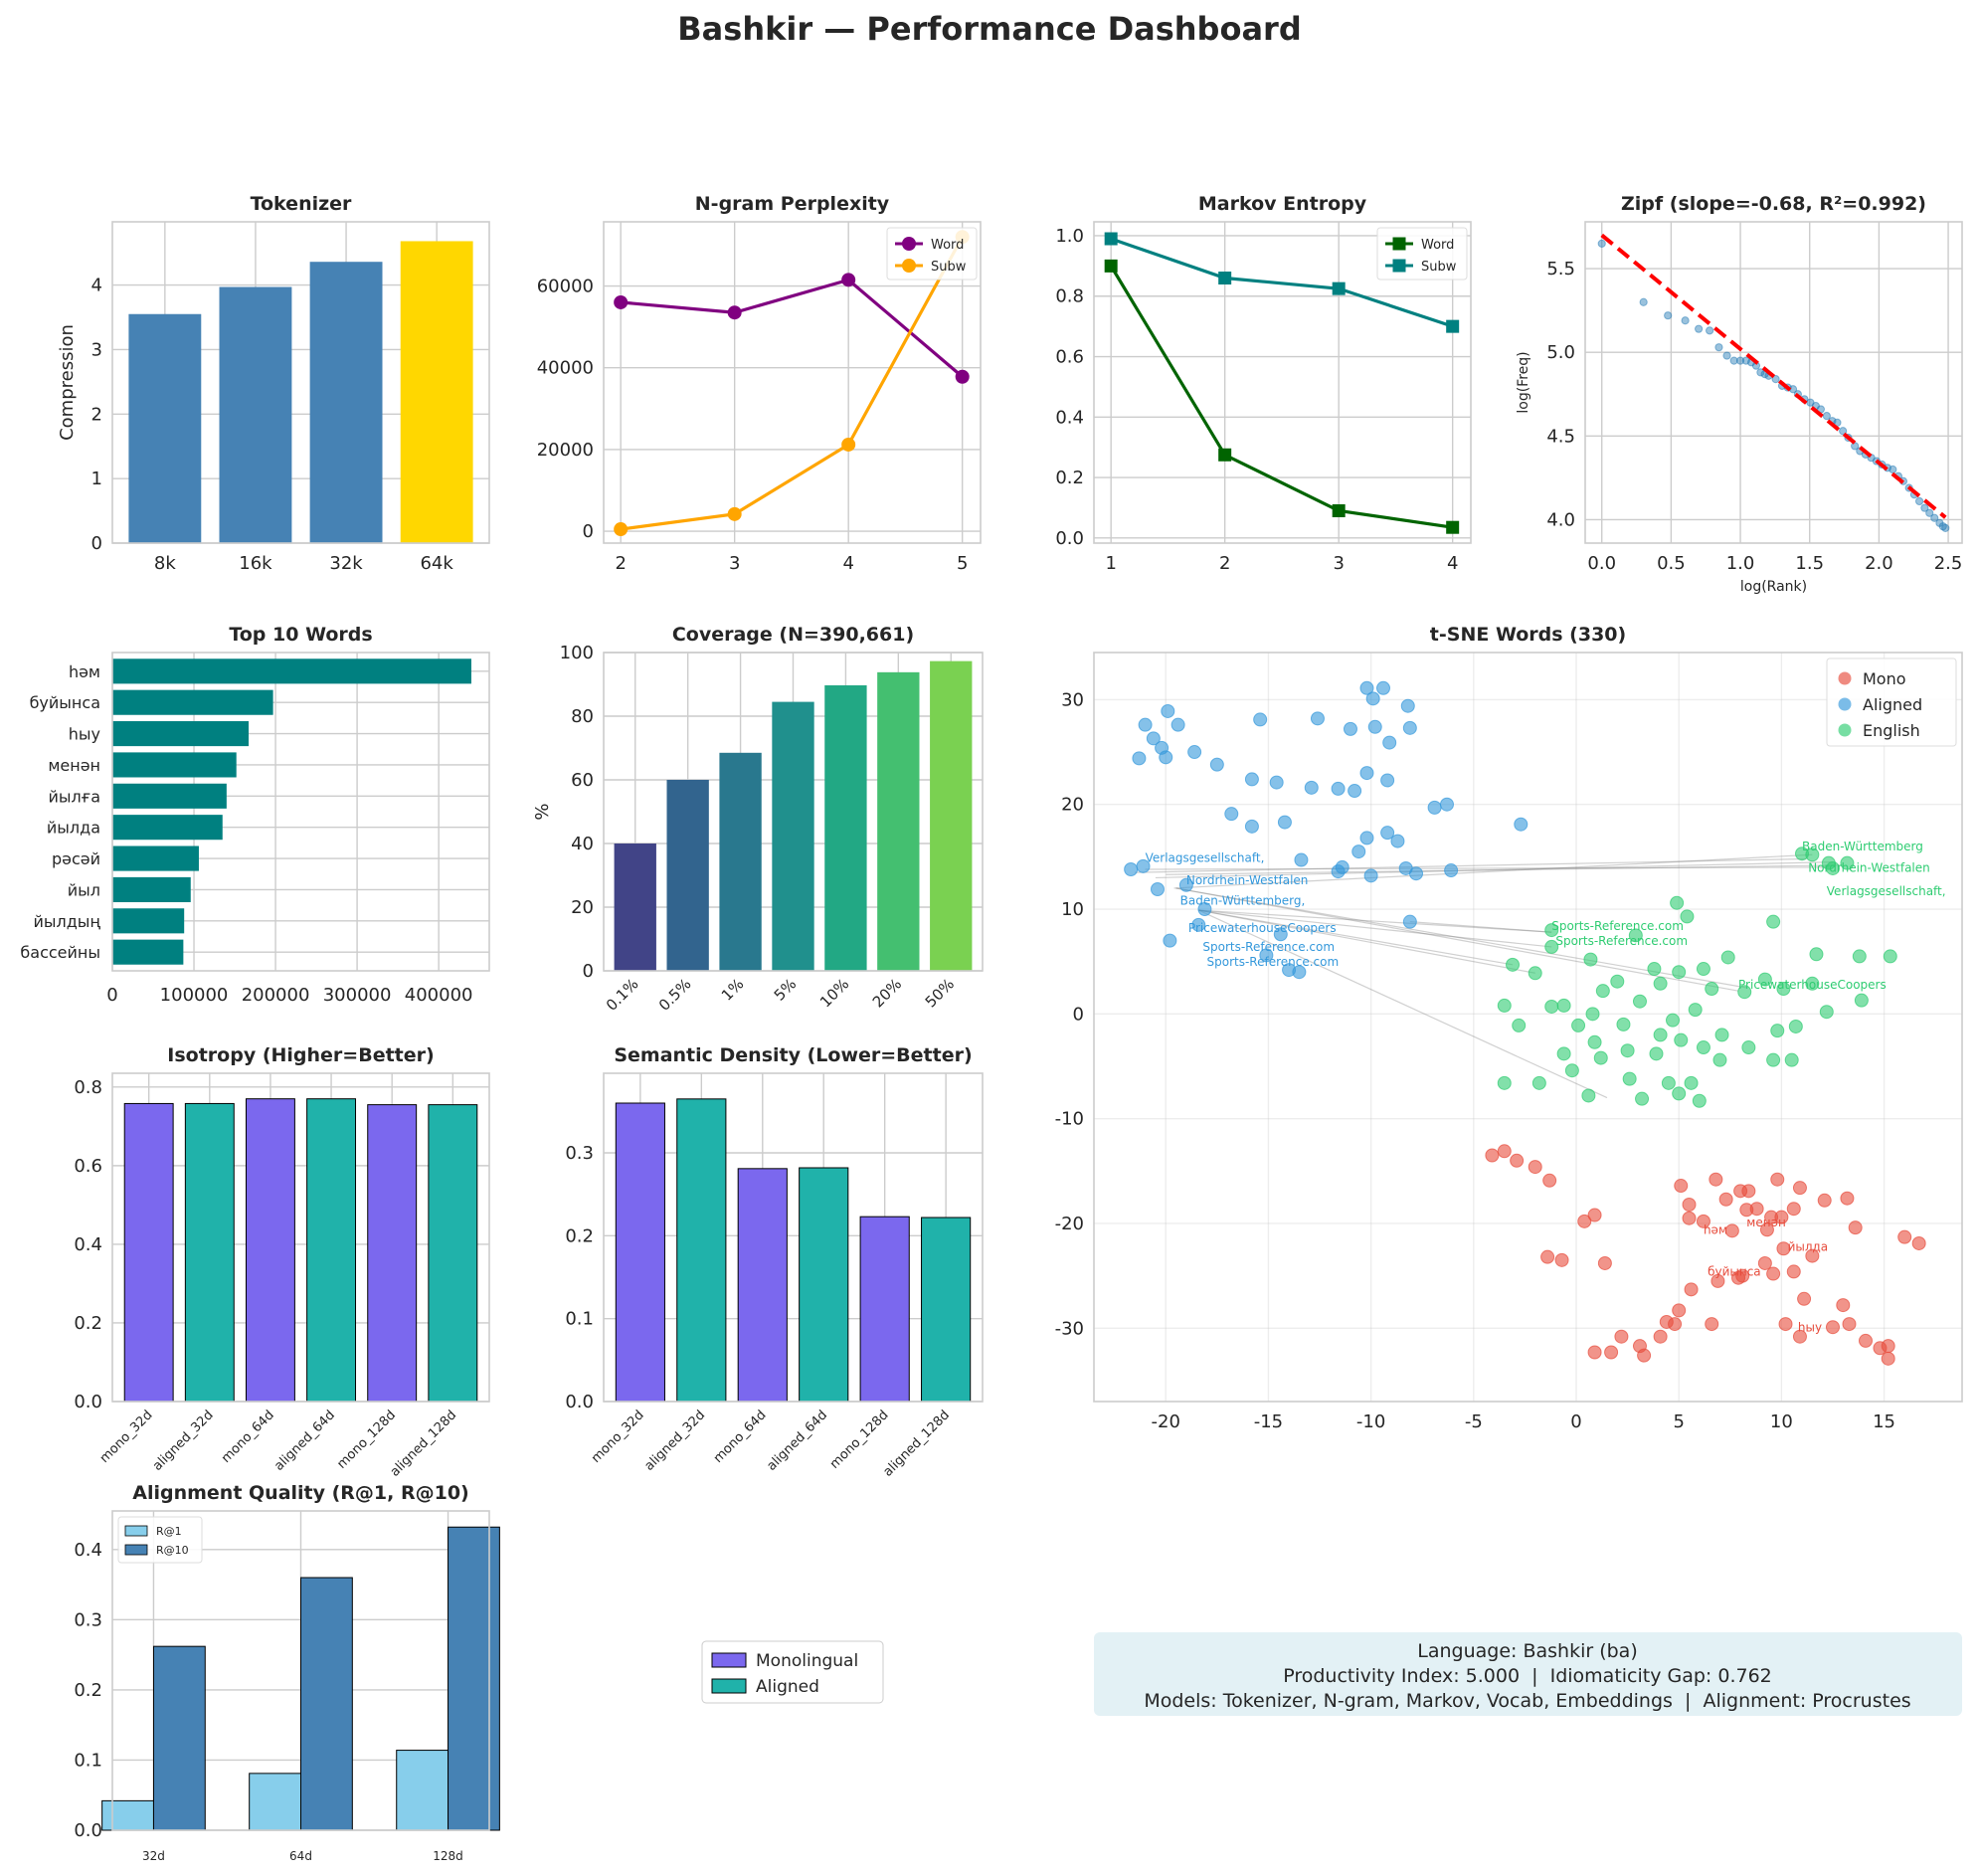 The width and height of the screenshot is (1979, 1876). I want to click on tsne-word-label: һыу, so click(1810, 1327).